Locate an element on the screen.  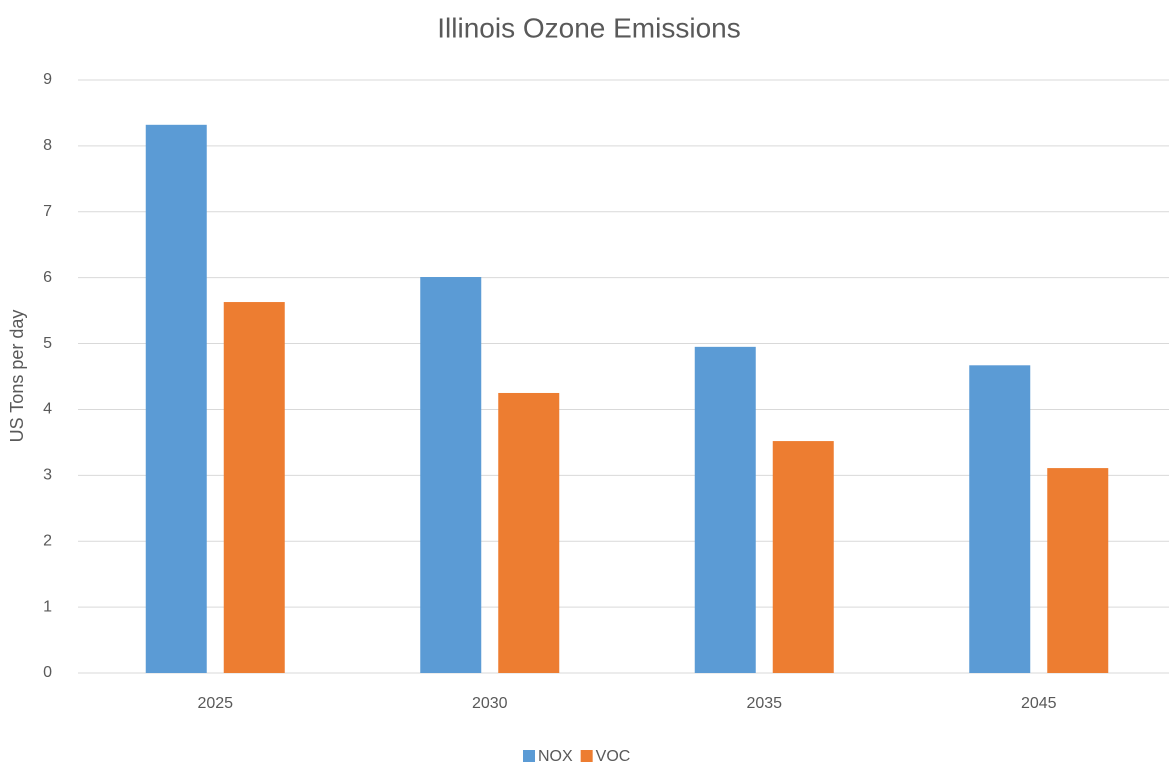
y-tick-label: 9 is located at coordinates (47, 79).